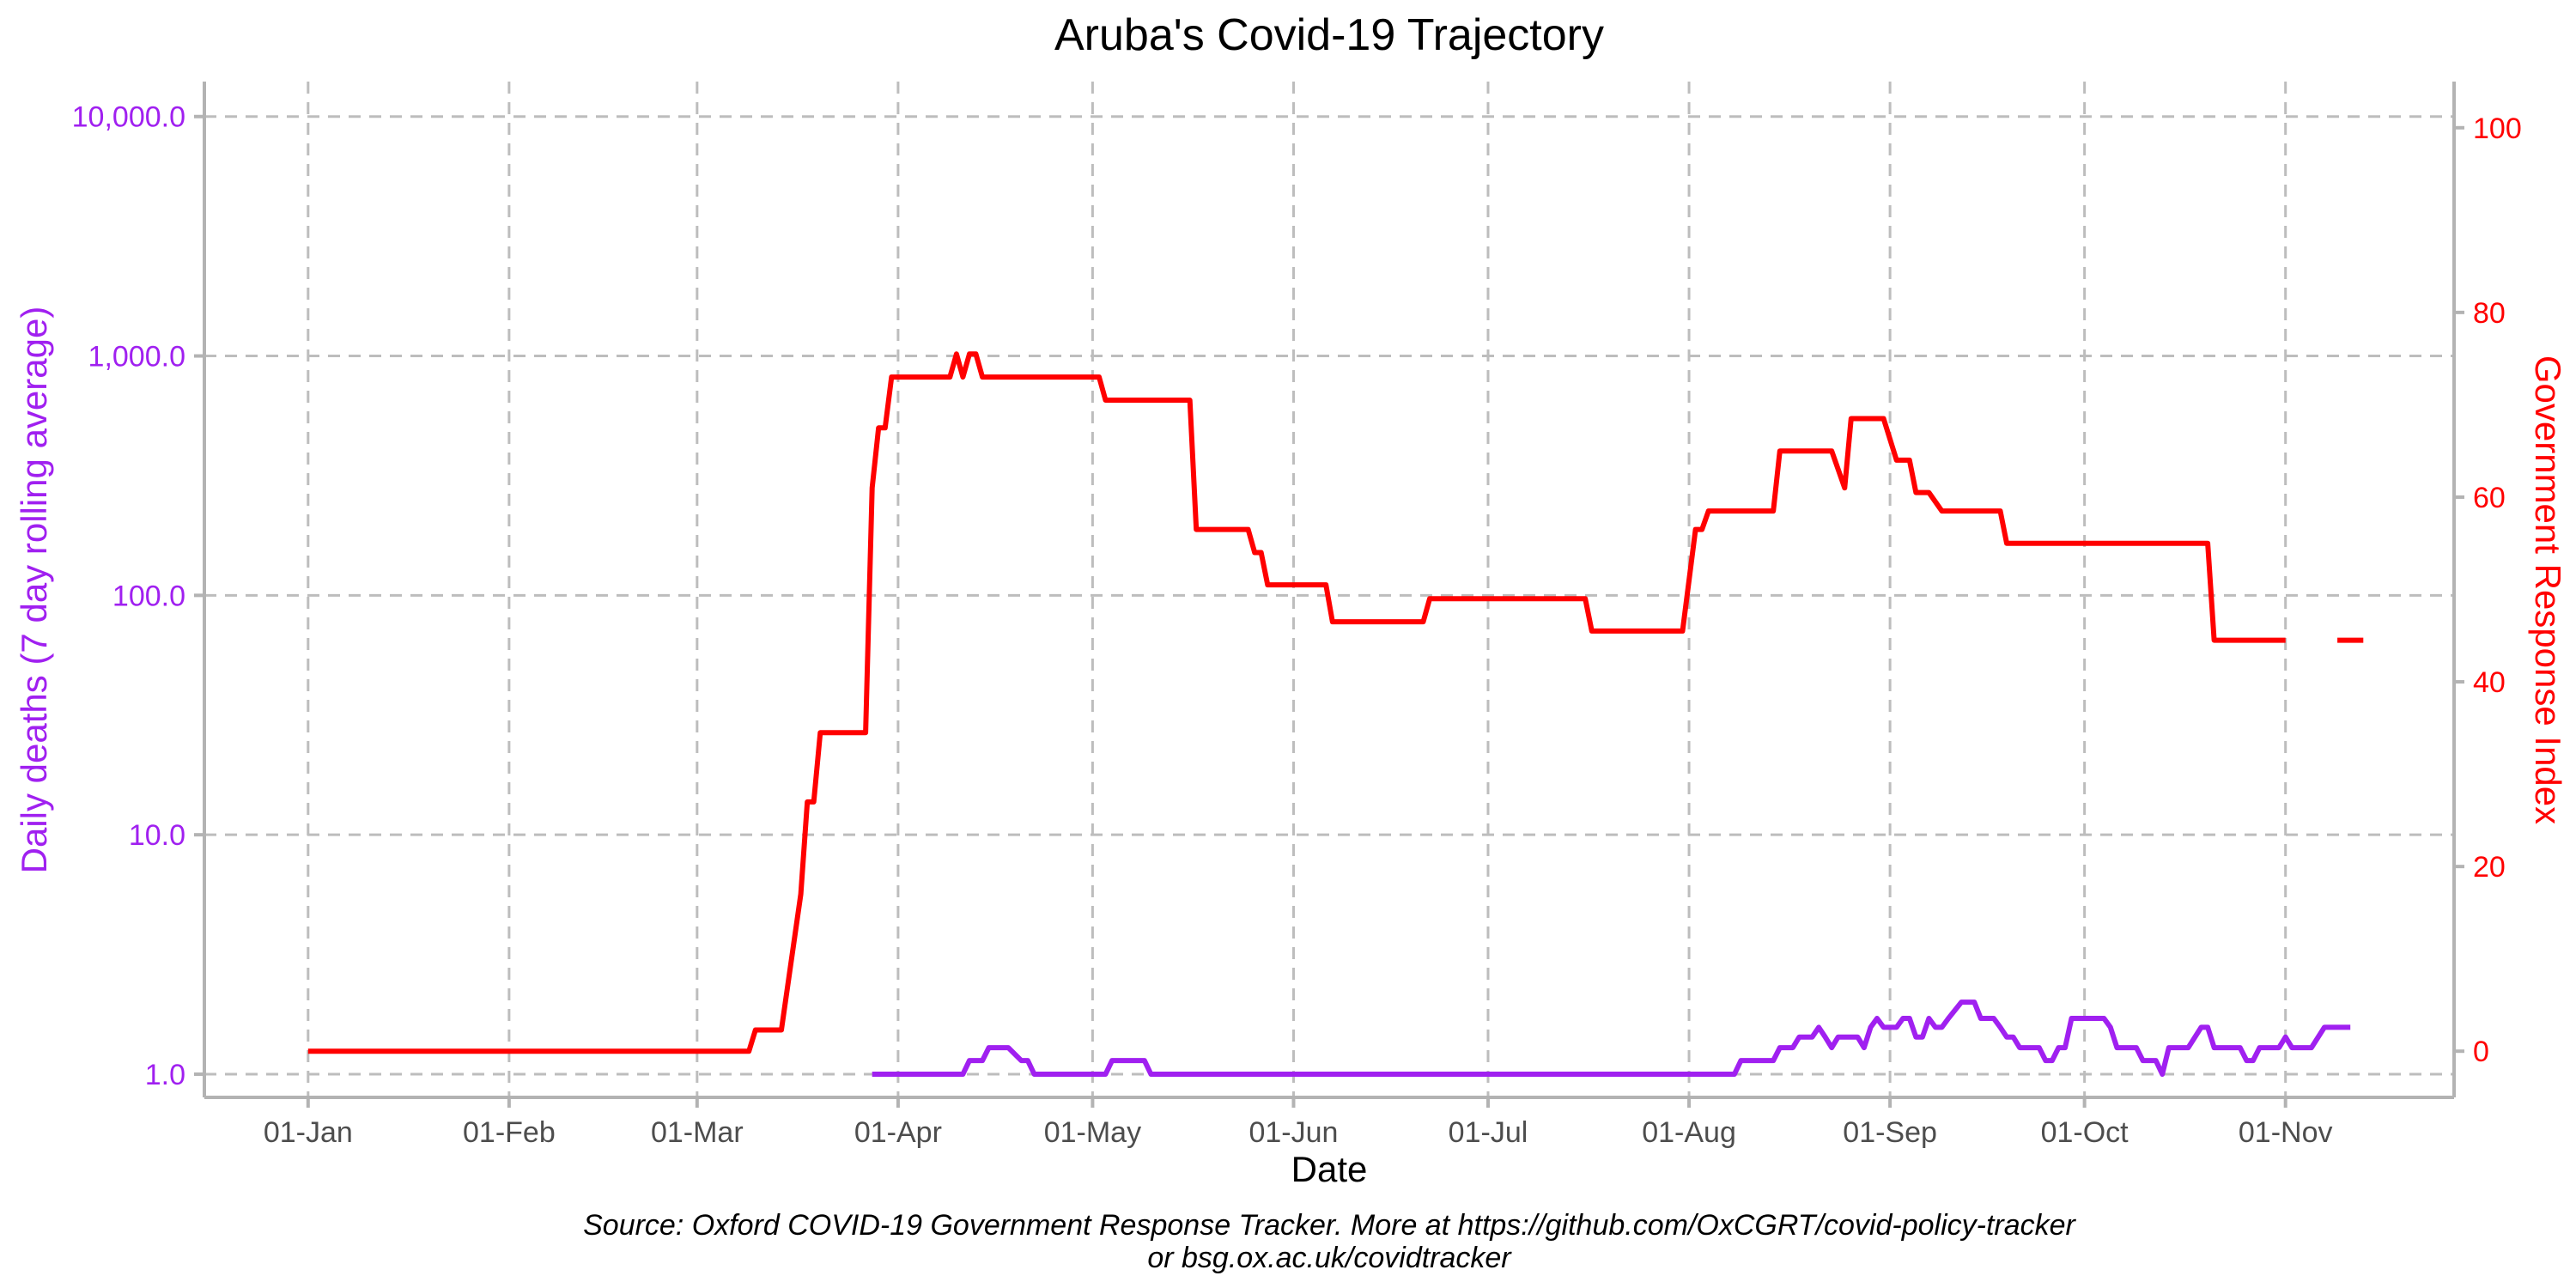 This screenshot has width=2576, height=1288. Describe the element at coordinates (2497, 590) in the screenshot. I see `right-tick-labels: 0 20 40 60 80 100` at that location.